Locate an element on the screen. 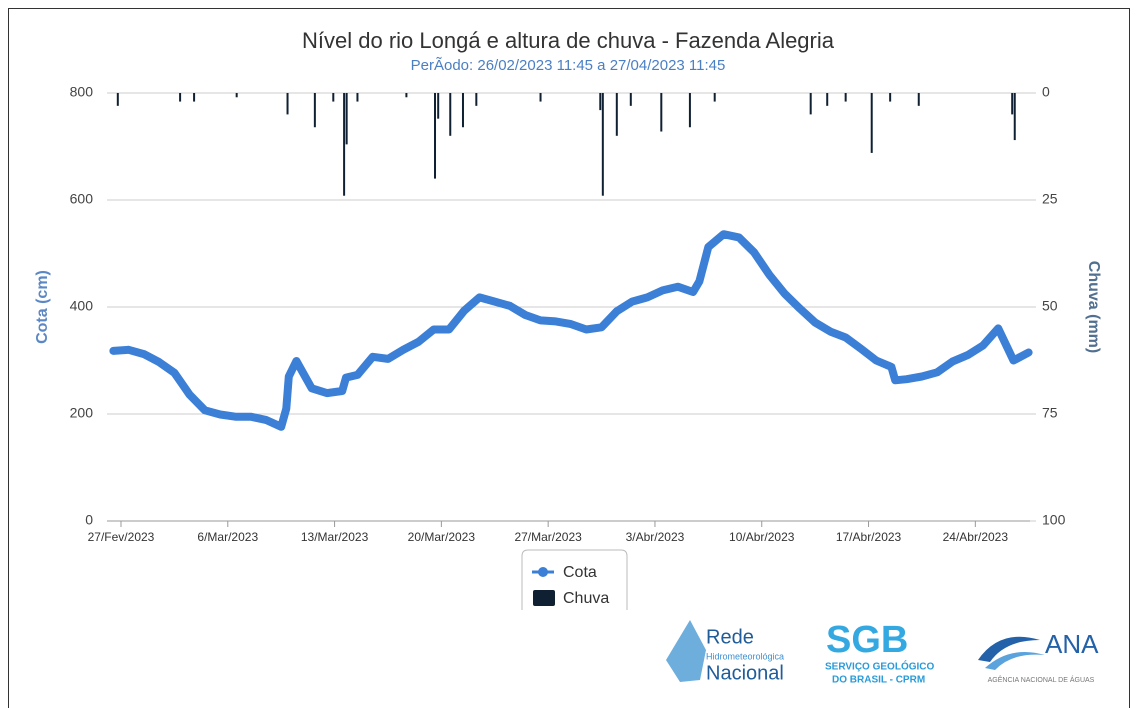 This screenshot has height=708, width=1136. logo-rede: Rede Hidrometeorológica Nacional is located at coordinates (725, 652).